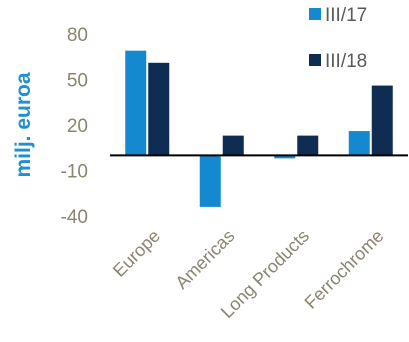 The image size is (409, 342). What do you see at coordinates (344, 269) in the screenshot?
I see `x-category-label: Ferrochrome` at bounding box center [344, 269].